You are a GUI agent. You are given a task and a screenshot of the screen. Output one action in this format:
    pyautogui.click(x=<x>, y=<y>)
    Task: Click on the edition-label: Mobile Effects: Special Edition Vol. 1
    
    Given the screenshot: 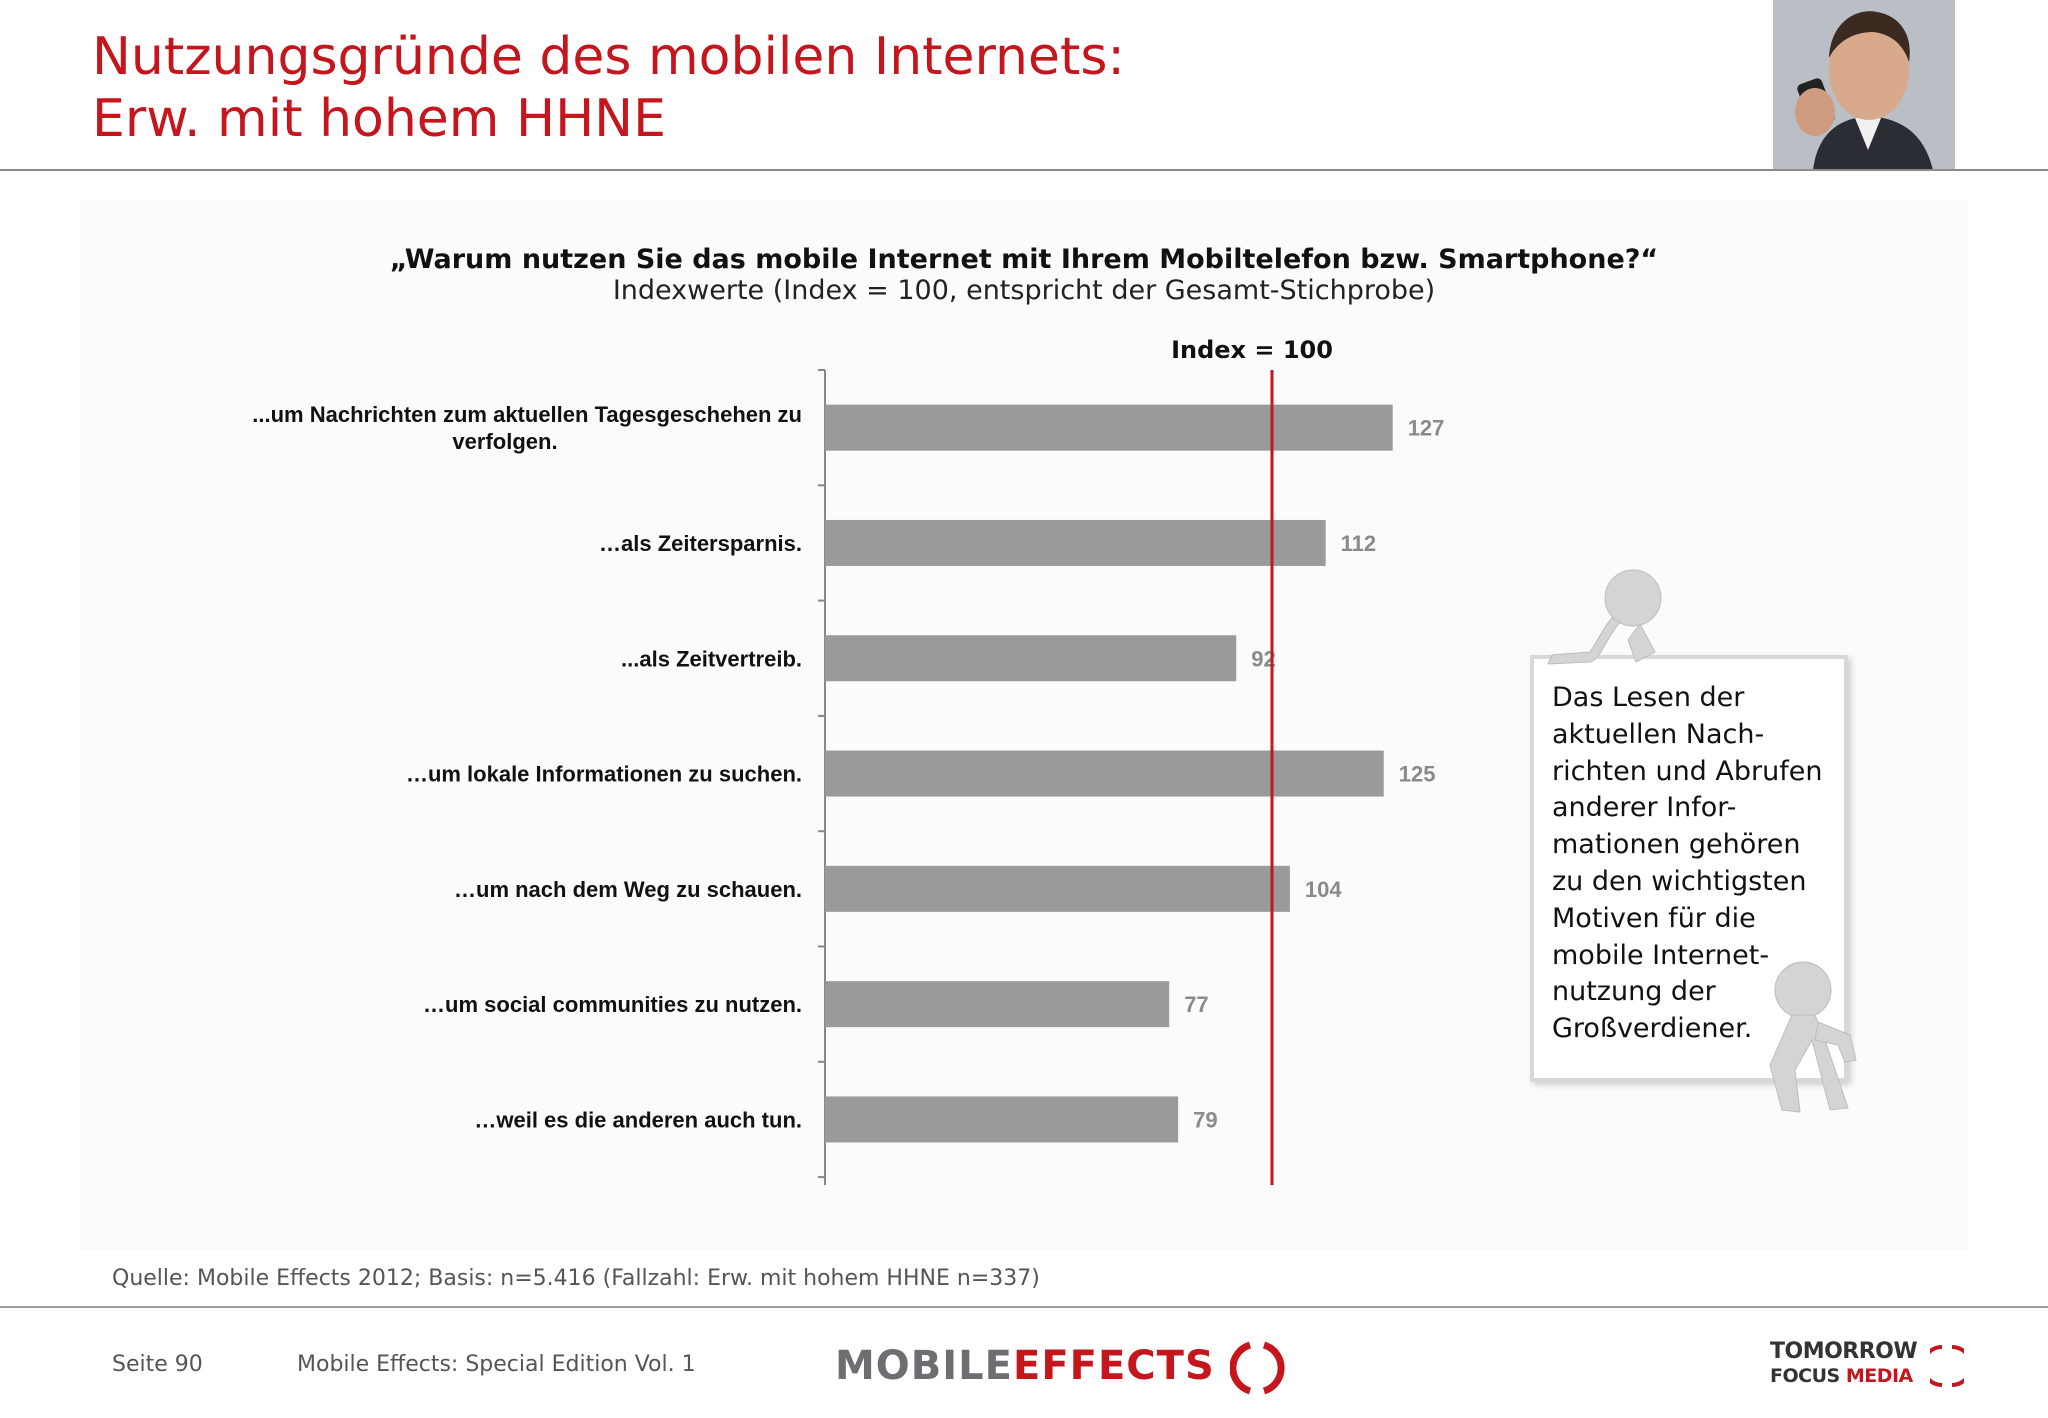 What is the action you would take?
    pyautogui.click(x=496, y=1364)
    